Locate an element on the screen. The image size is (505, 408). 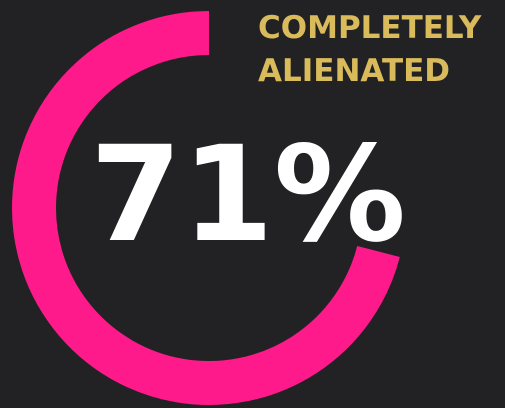
title-line: COMPLETELY is located at coordinates (370, 28).